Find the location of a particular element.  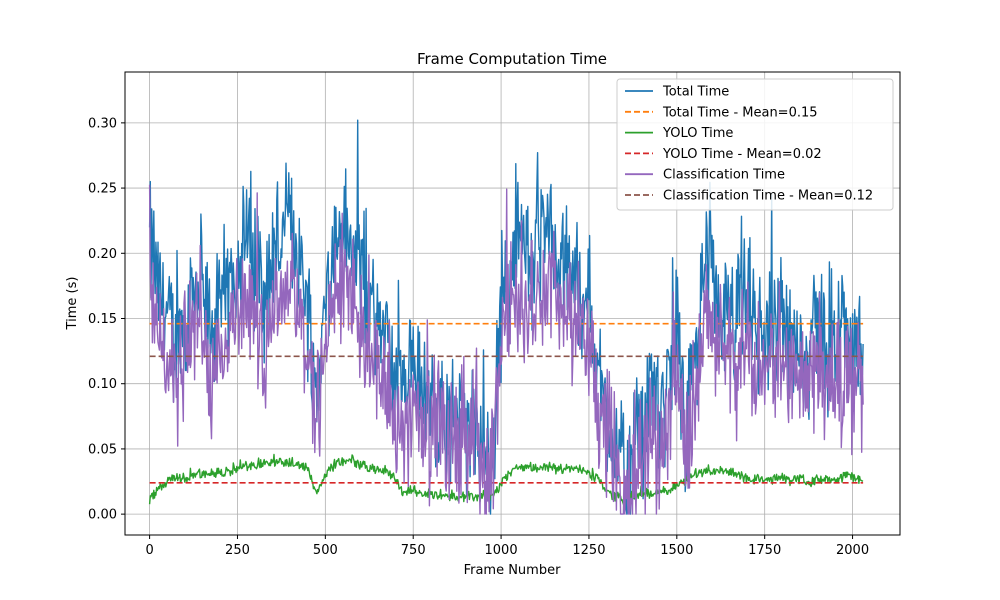

x-axis: 0 250 500 750 1000 1250 1500 1750 2000 is located at coordinates (507, 546).